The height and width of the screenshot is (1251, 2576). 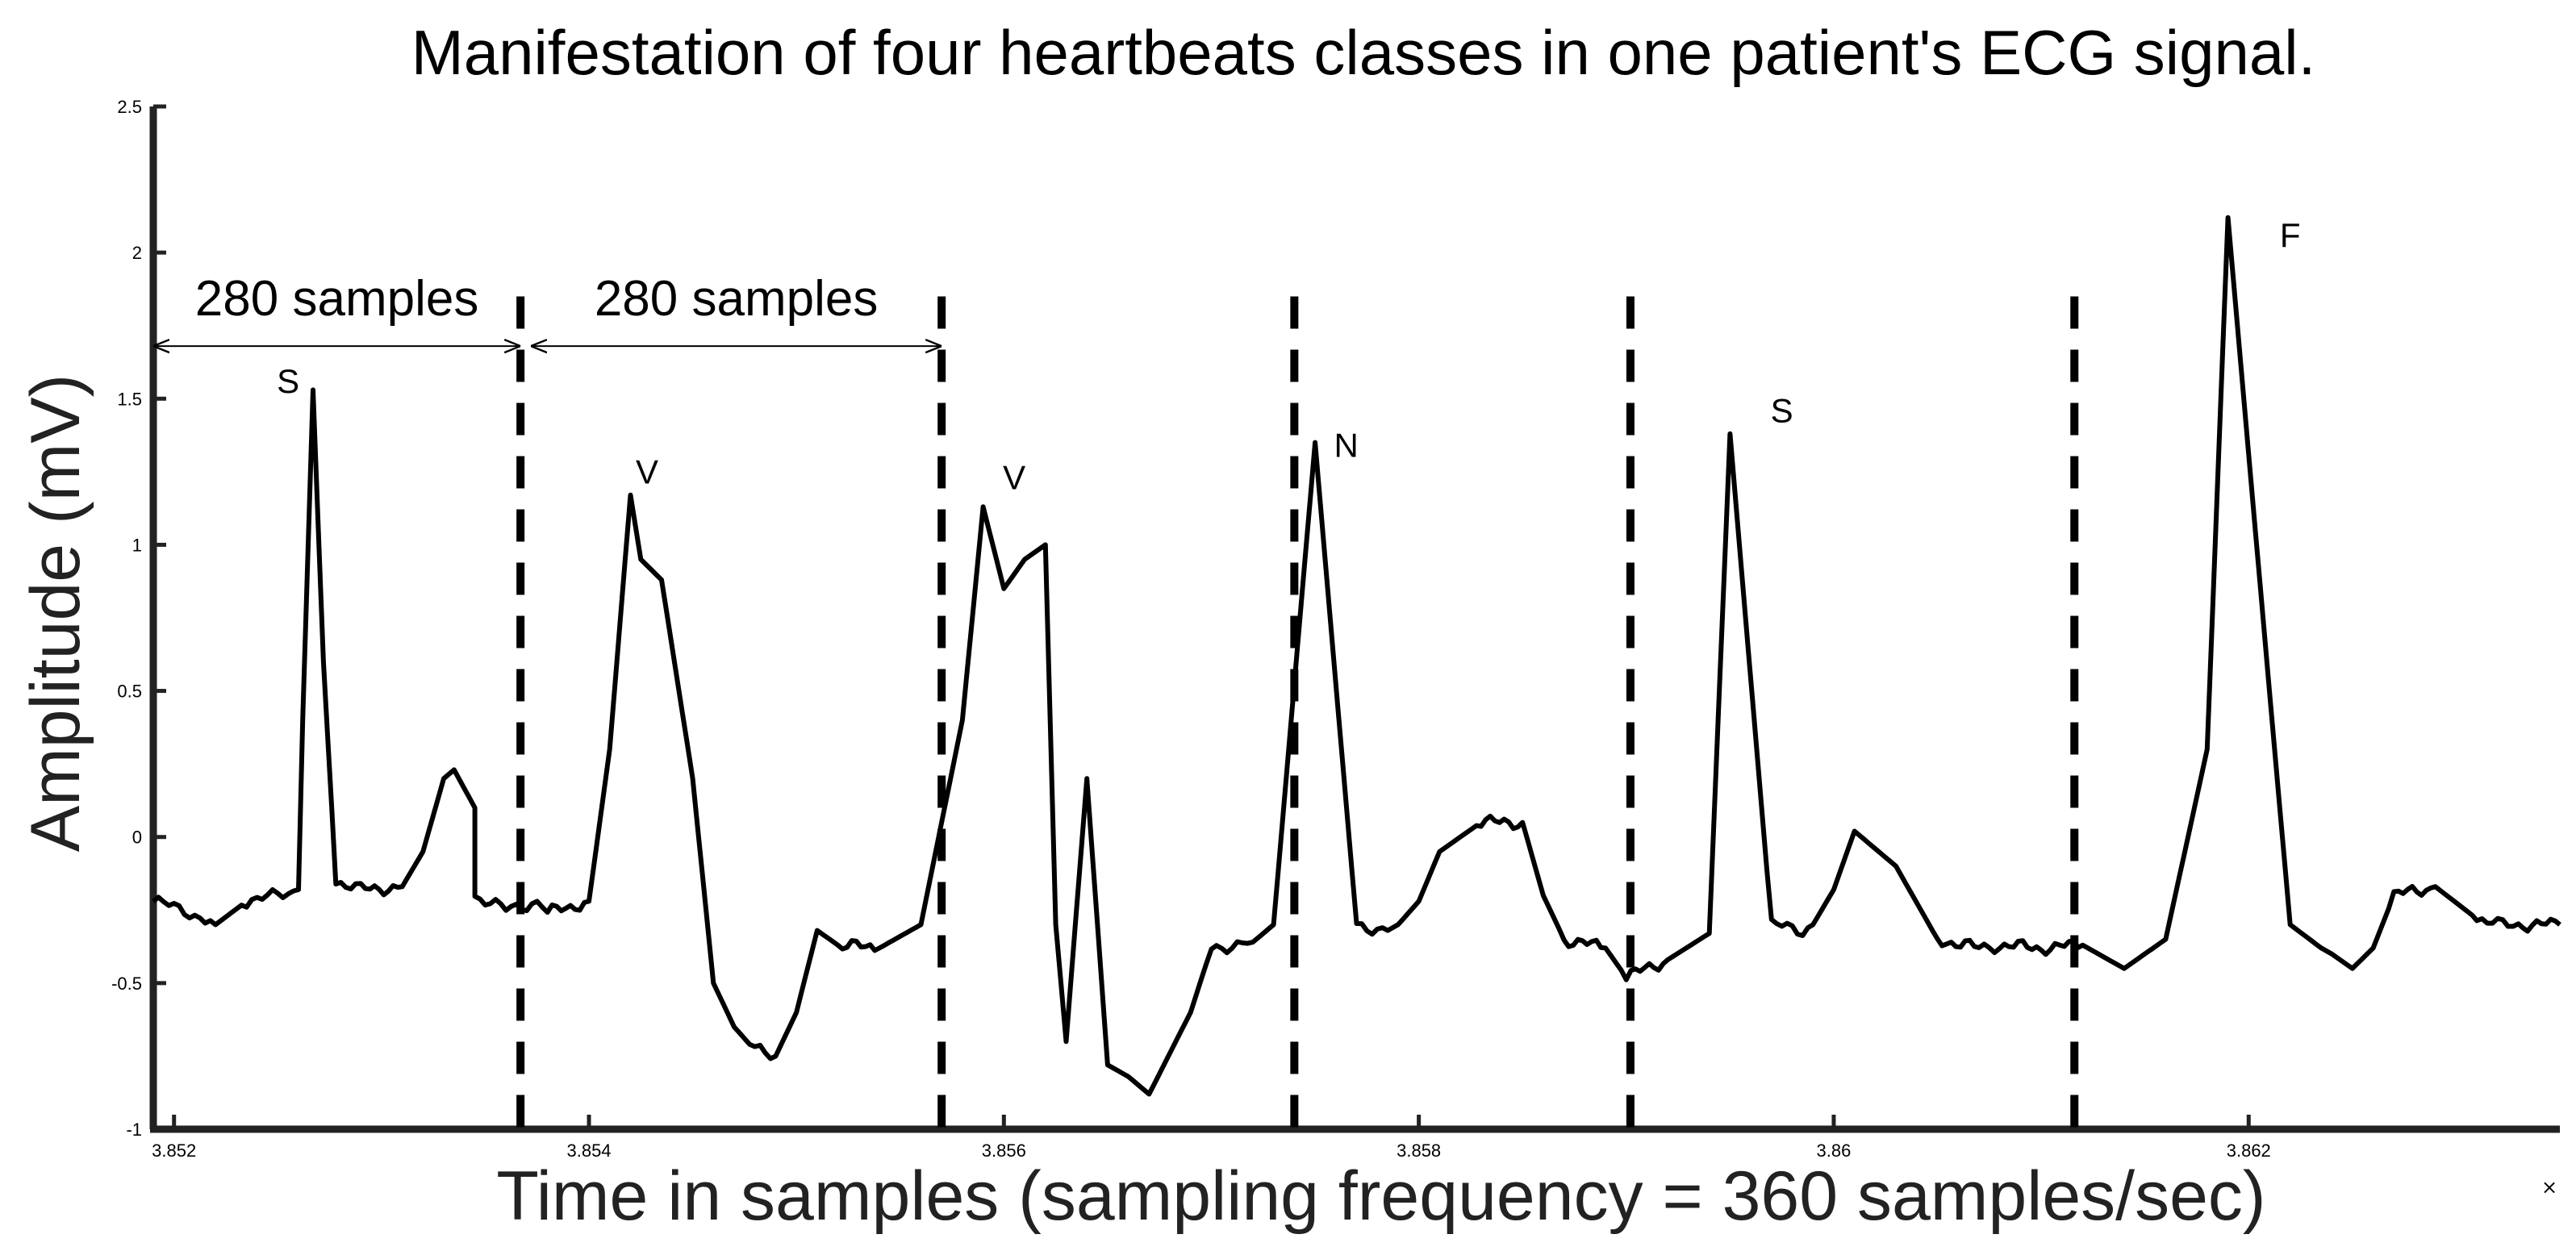 What do you see at coordinates (137, 545) in the screenshot?
I see `y-tick-label: 1` at bounding box center [137, 545].